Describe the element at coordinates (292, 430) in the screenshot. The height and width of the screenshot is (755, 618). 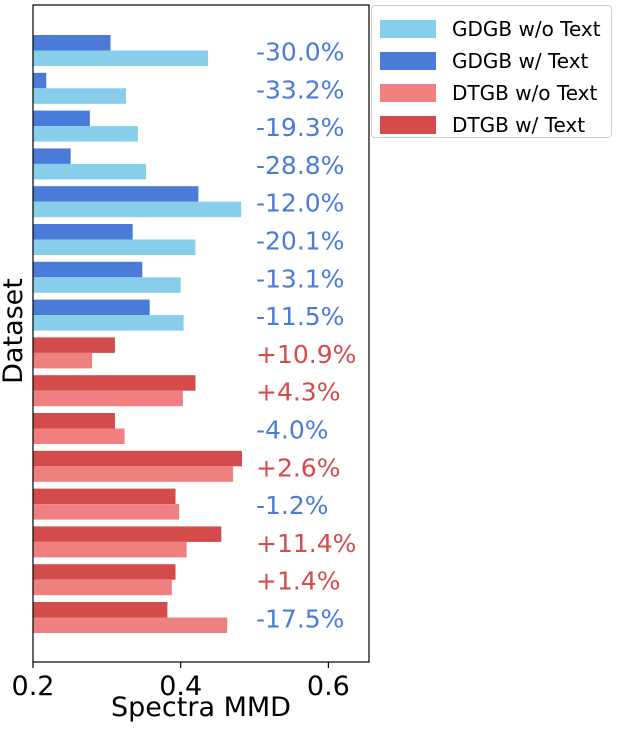
I see `change-label: -4.0%` at that location.